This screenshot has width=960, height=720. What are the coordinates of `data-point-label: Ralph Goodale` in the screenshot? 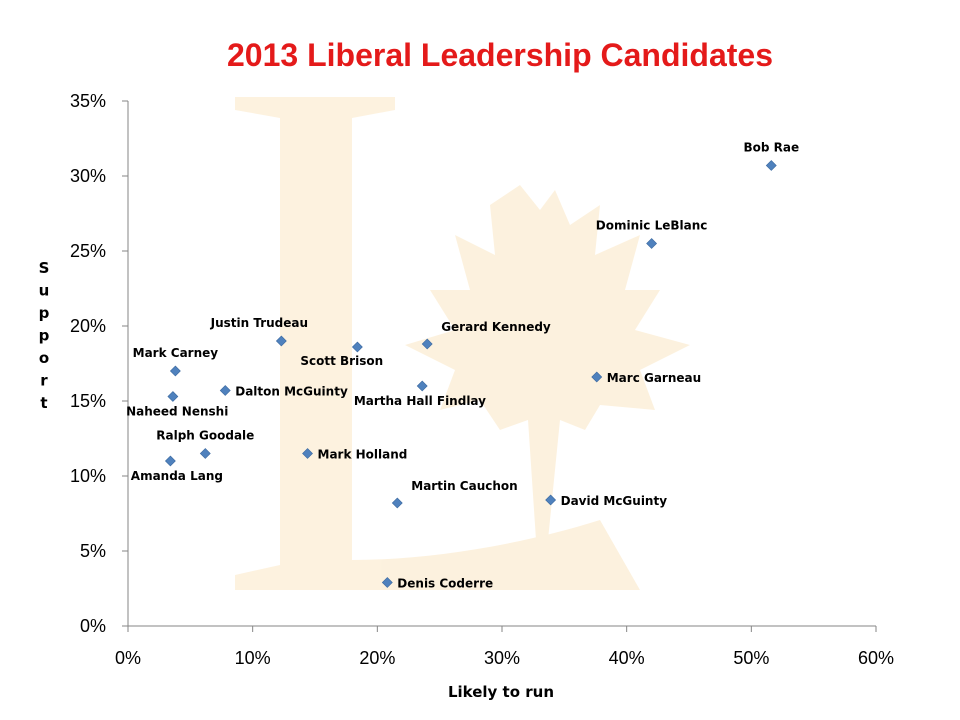 It's located at (205, 436).